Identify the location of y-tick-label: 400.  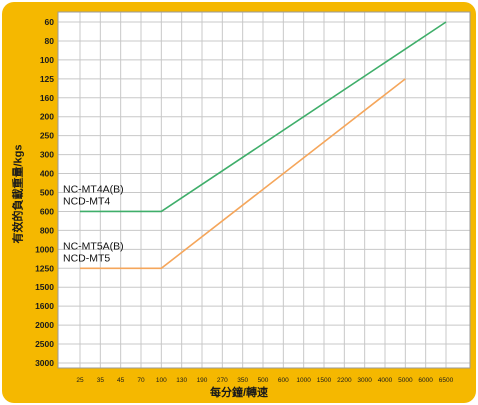
(47, 174).